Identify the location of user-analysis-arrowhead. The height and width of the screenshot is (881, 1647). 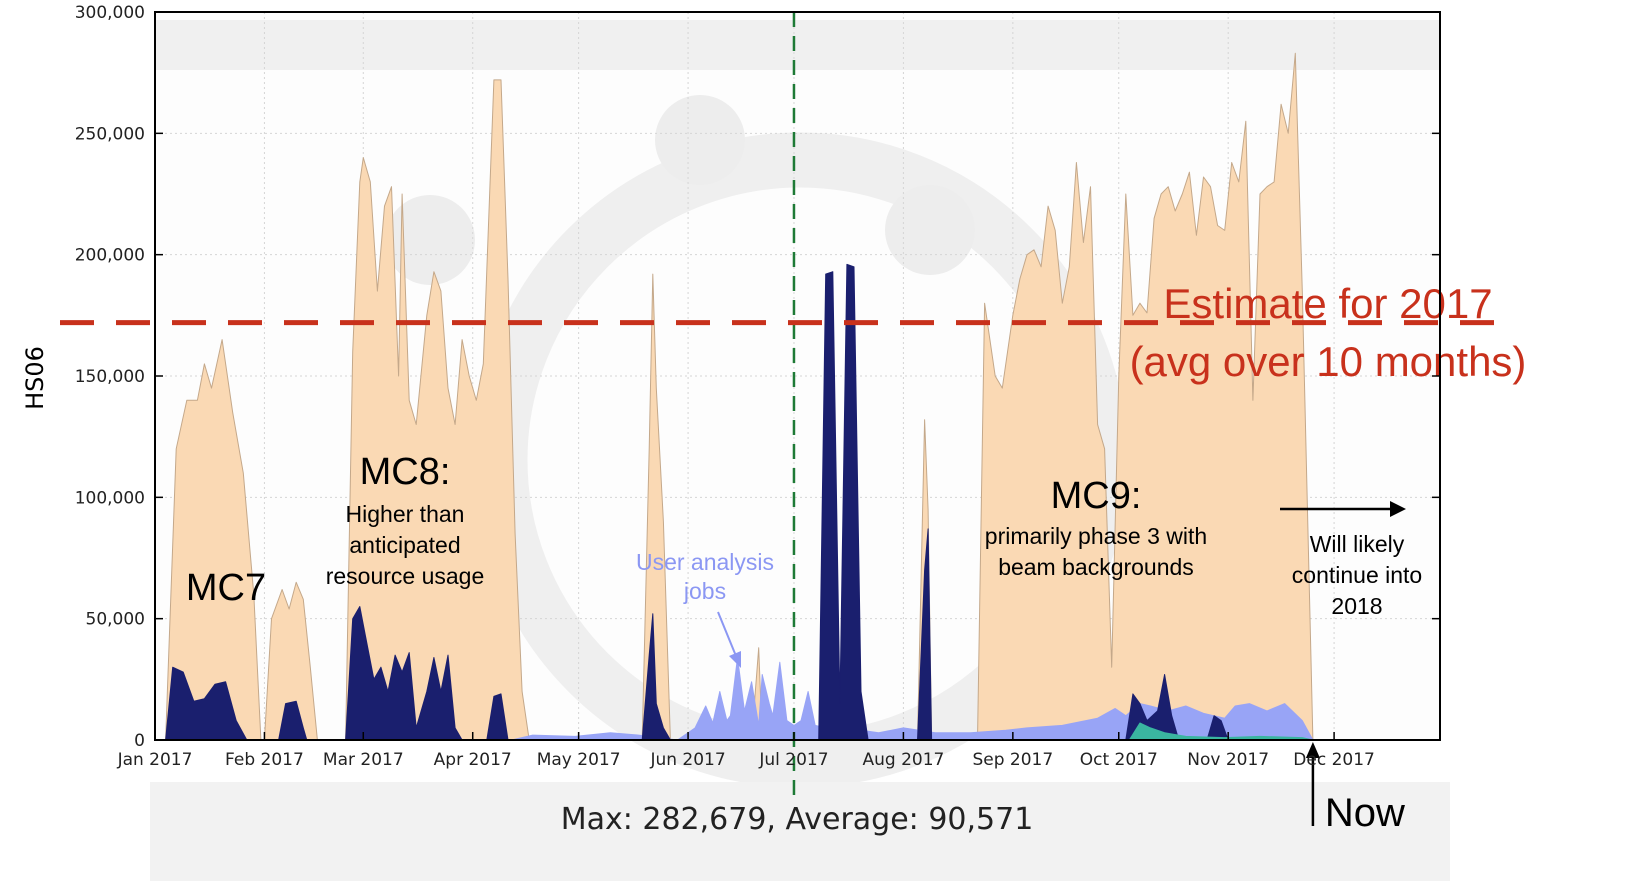
(735, 659).